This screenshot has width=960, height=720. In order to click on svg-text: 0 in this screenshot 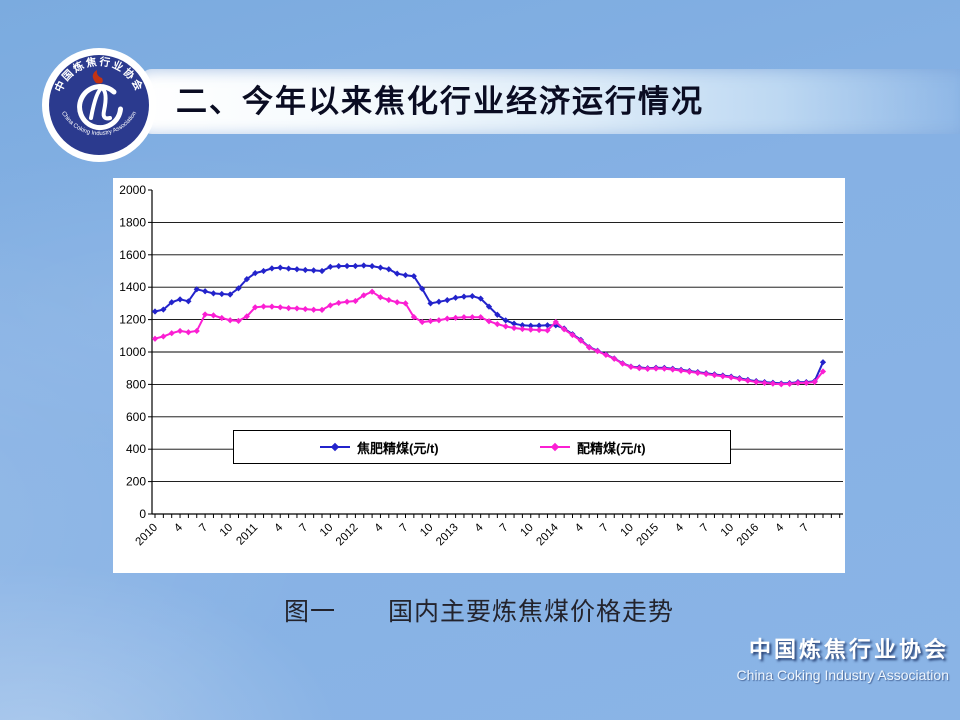, I will do `click(142, 514)`.